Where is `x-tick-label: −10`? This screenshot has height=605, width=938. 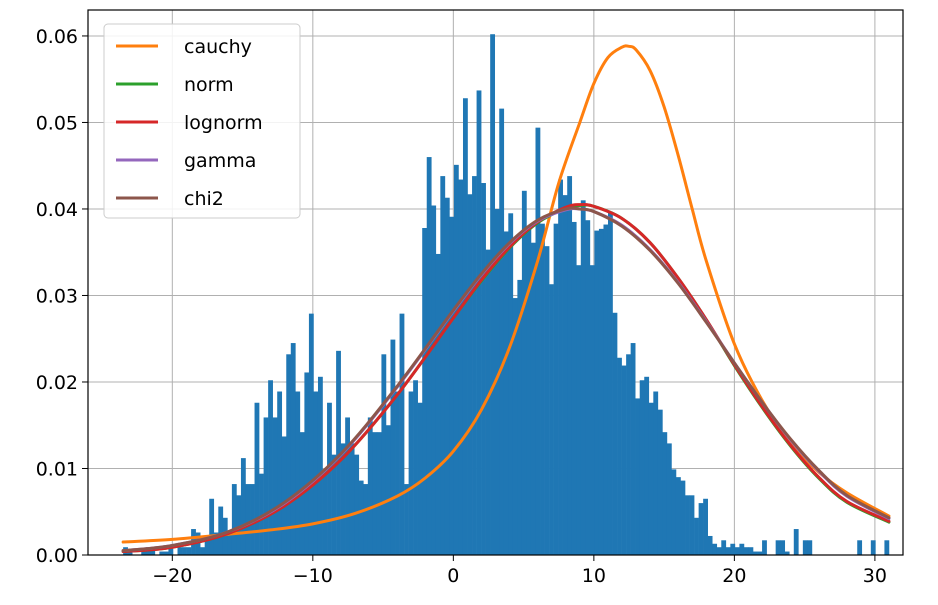 x-tick-label: −10 is located at coordinates (313, 576).